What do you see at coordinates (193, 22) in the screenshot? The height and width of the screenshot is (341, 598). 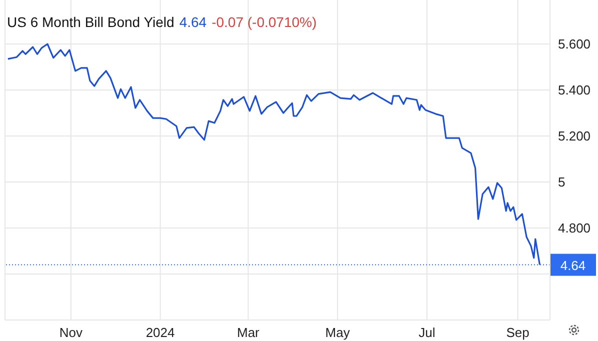 I see `annotation: 4.64` at bounding box center [193, 22].